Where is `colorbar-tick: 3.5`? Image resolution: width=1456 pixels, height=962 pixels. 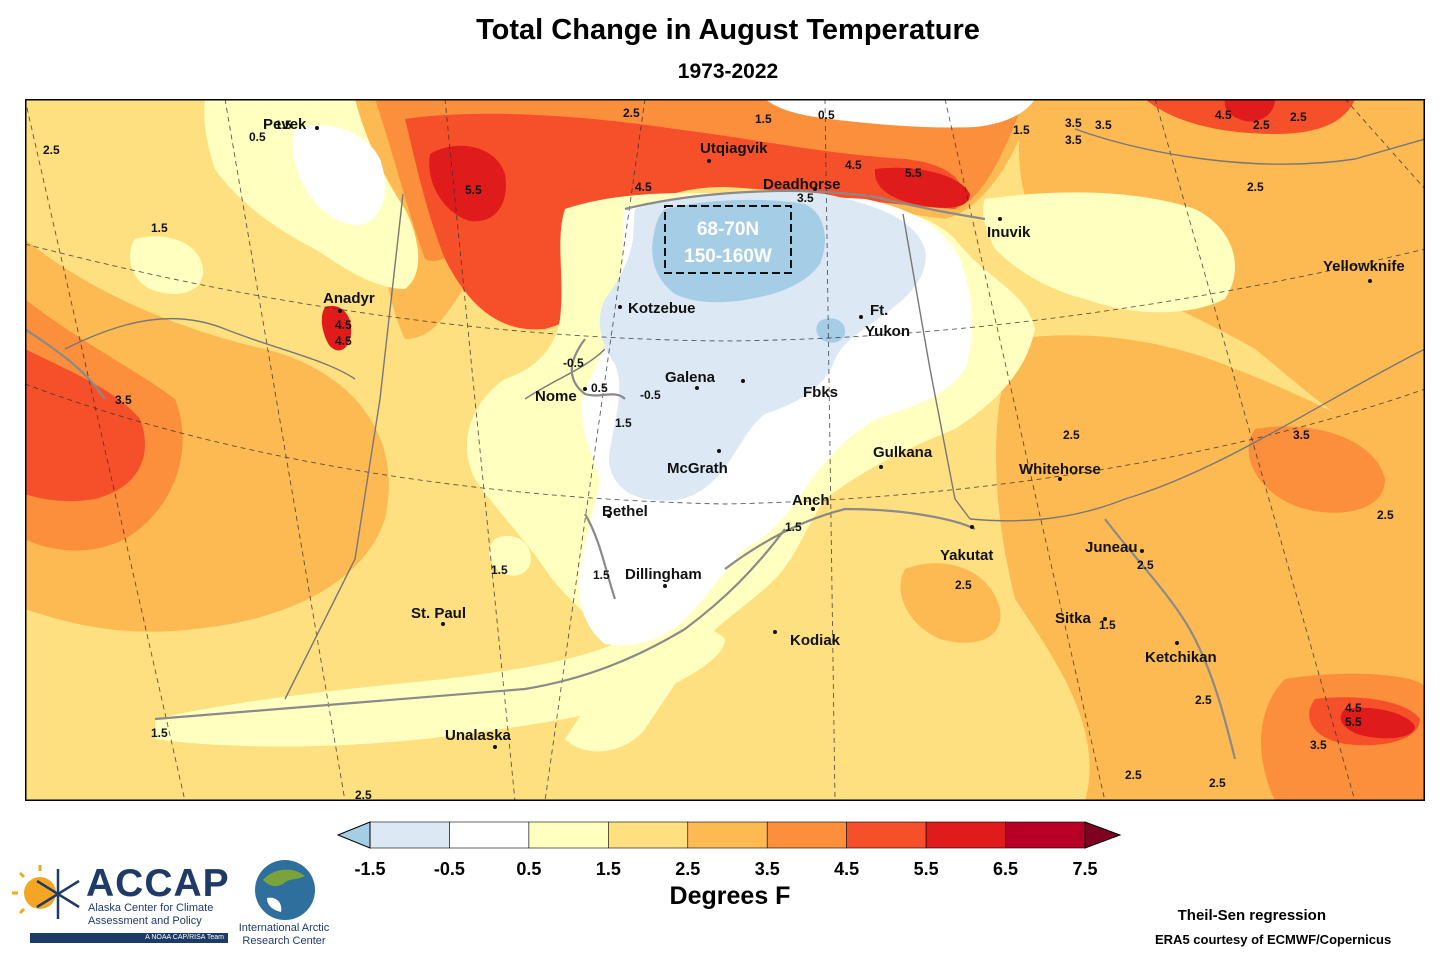 colorbar-tick: 3.5 is located at coordinates (767, 869).